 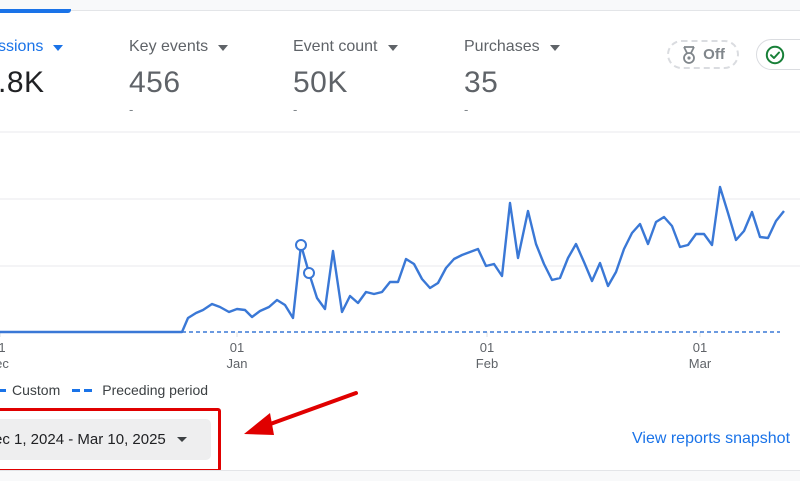 I want to click on view-reports-snapshot-link: View reports snapshot, so click(x=711, y=438).